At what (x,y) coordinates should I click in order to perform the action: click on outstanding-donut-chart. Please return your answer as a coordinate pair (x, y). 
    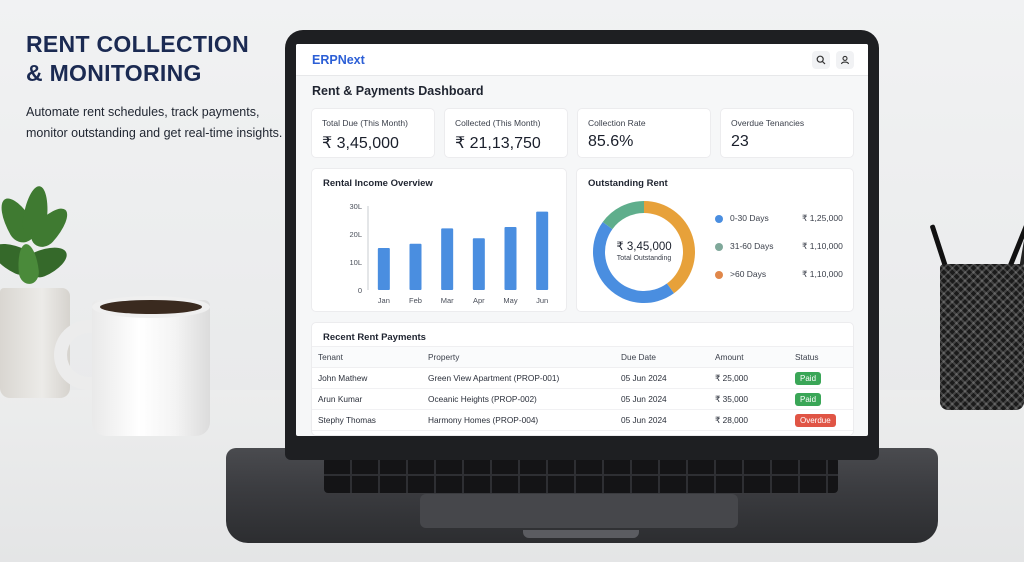
    Looking at the image, I should click on (644, 252).